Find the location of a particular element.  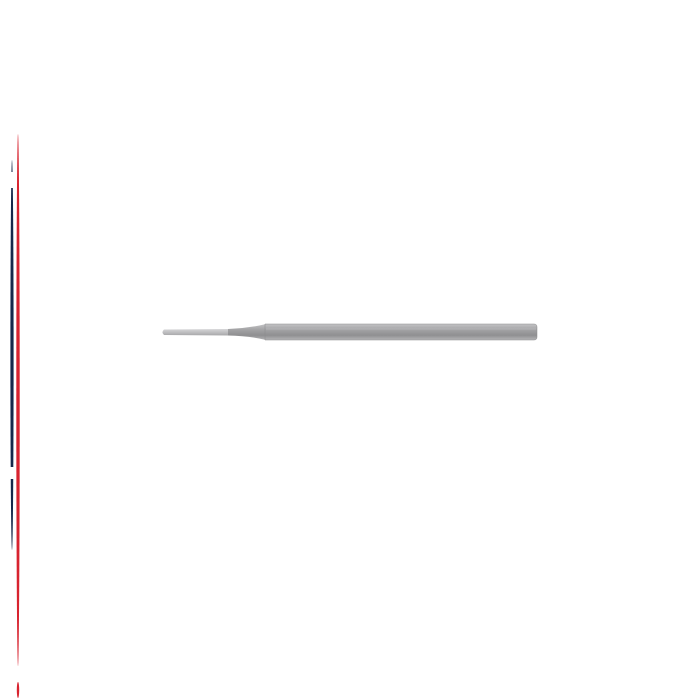

red-stripe-dash is located at coordinates (18, 690).